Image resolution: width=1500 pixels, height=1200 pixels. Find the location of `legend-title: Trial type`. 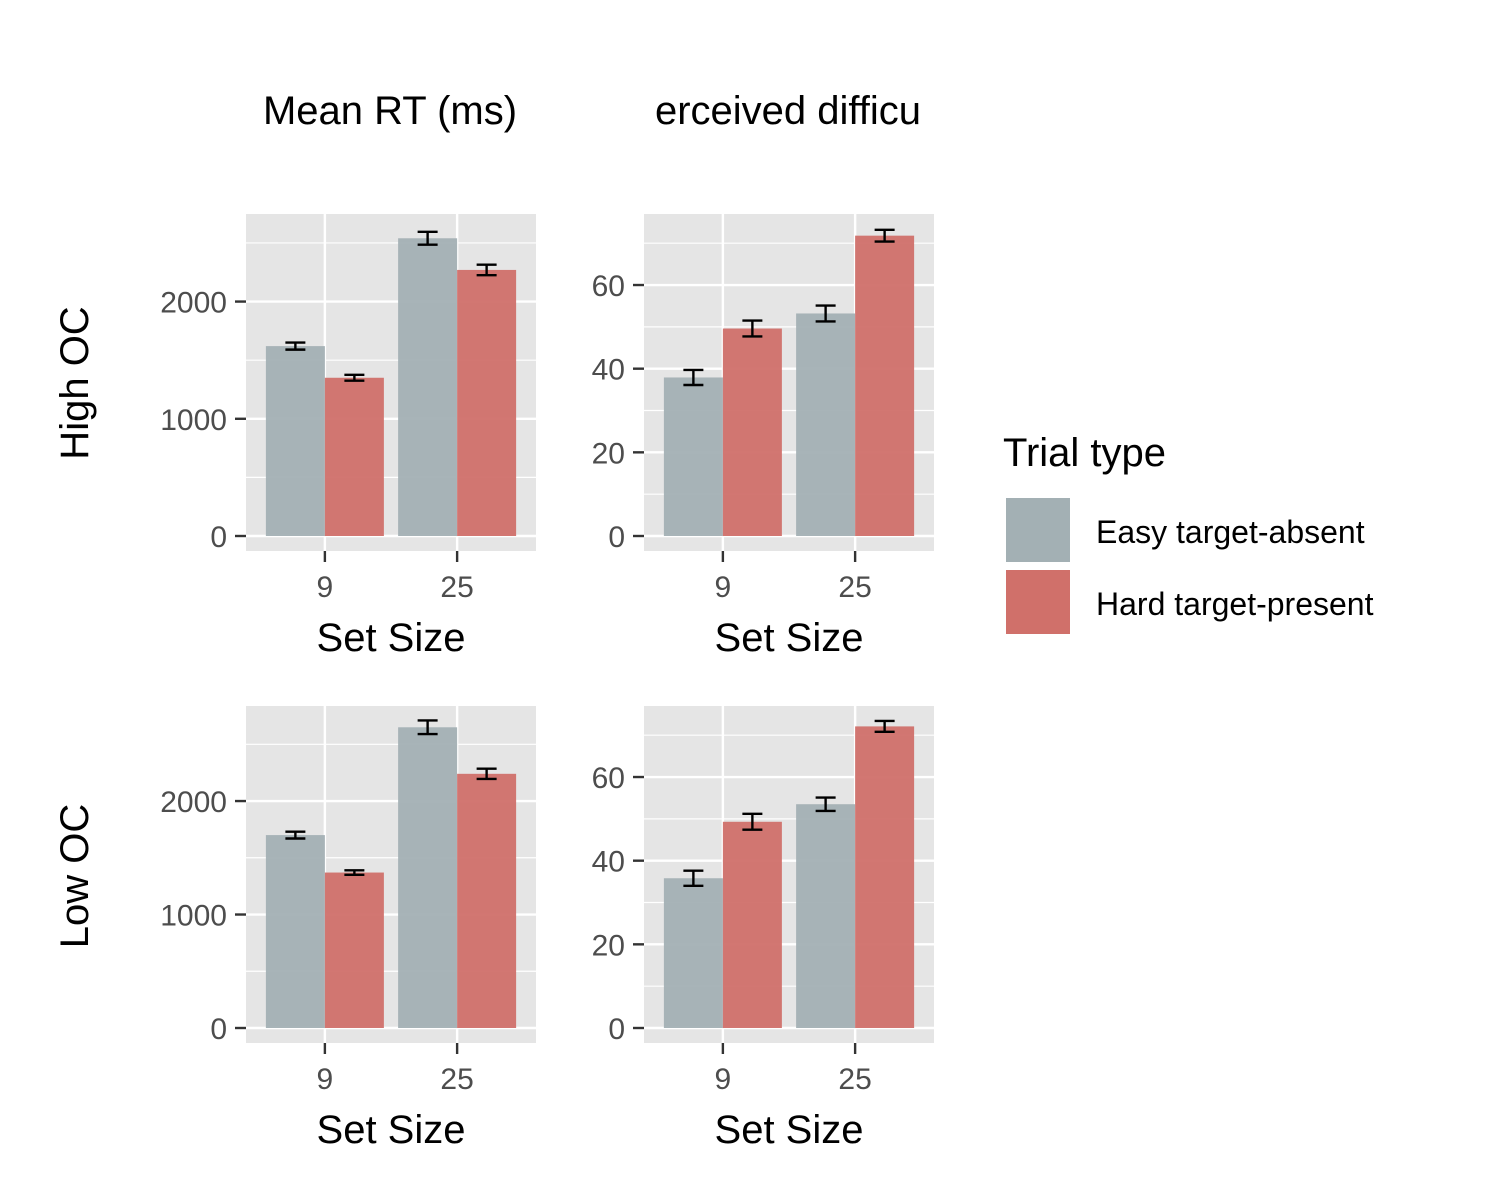

legend-title: Trial type is located at coordinates (1084, 453).